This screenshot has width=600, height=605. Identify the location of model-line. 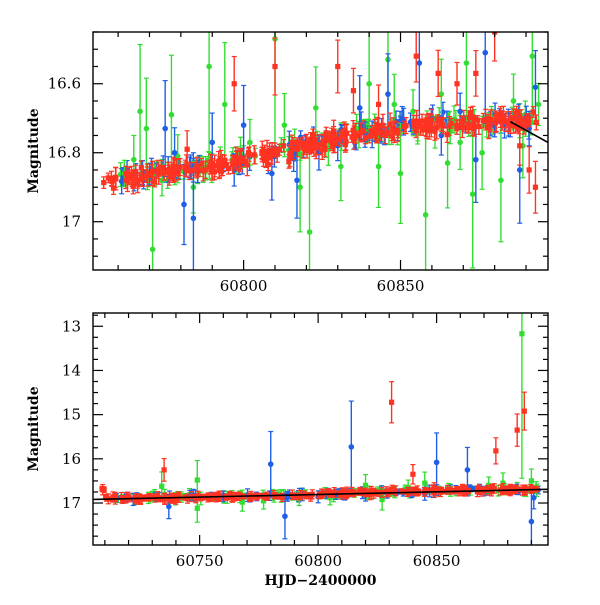
(528, 132).